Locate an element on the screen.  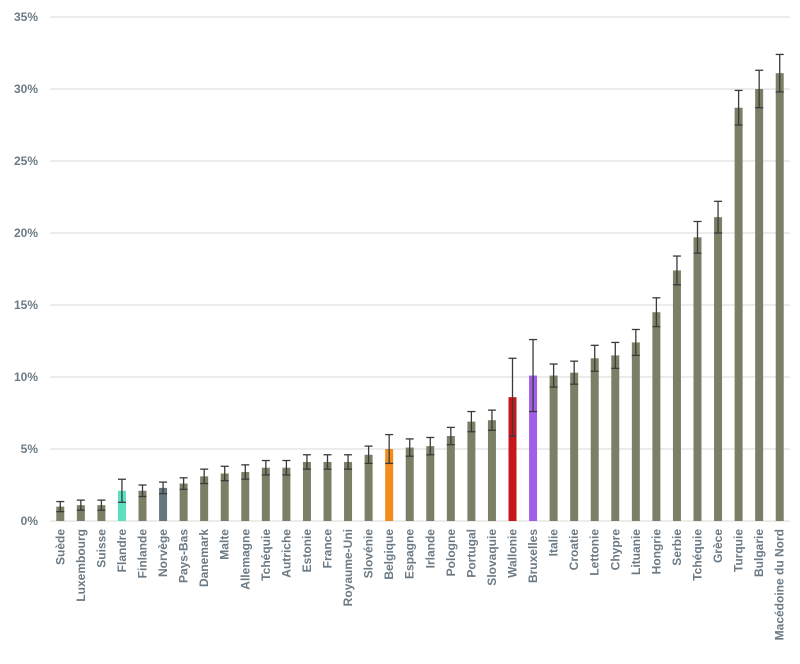
x-tick-label: Autriche is located at coordinates (286, 553).